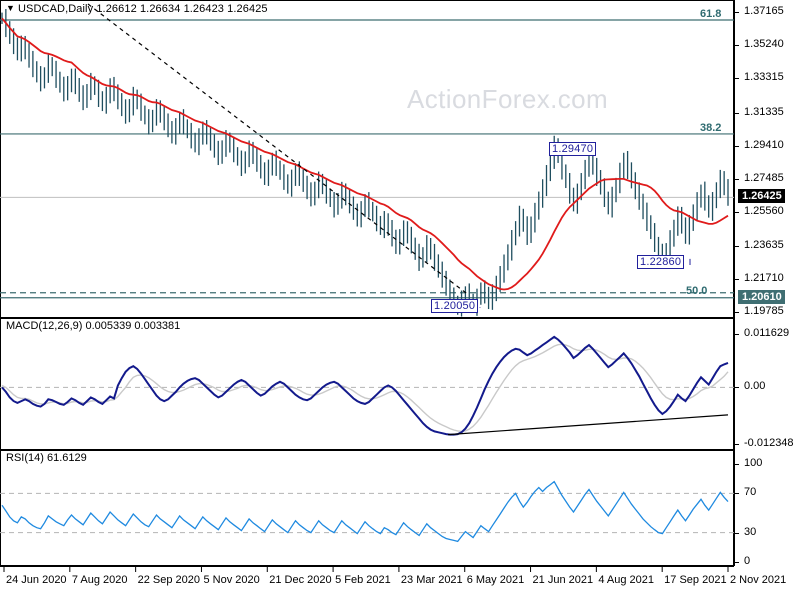 This screenshot has width=800, height=600. I want to click on price-y-label: 1.35240, so click(764, 44).